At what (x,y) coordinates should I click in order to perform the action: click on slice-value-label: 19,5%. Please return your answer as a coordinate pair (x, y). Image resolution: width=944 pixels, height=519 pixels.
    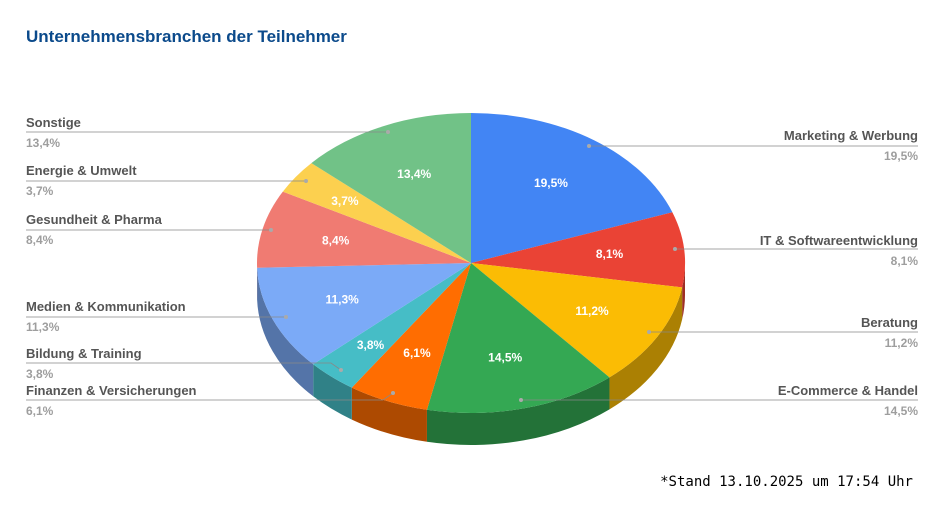
    Looking at the image, I should click on (551, 183).